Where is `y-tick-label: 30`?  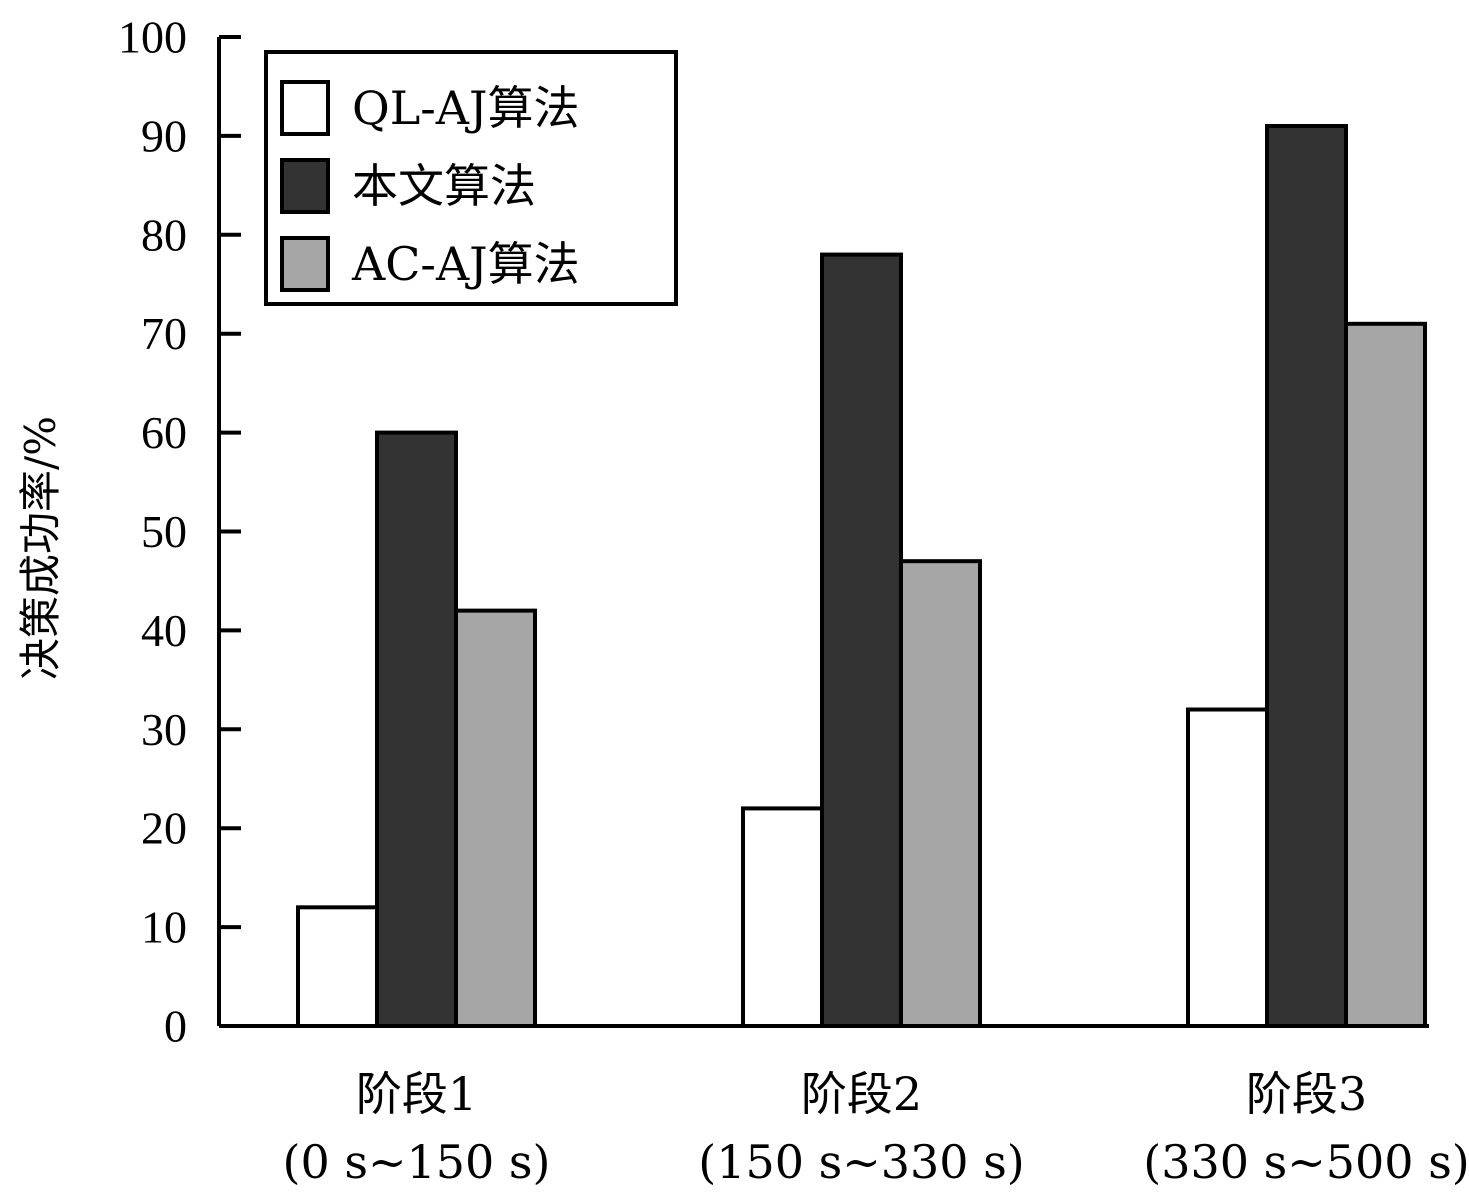 y-tick-label: 30 is located at coordinates (164, 729).